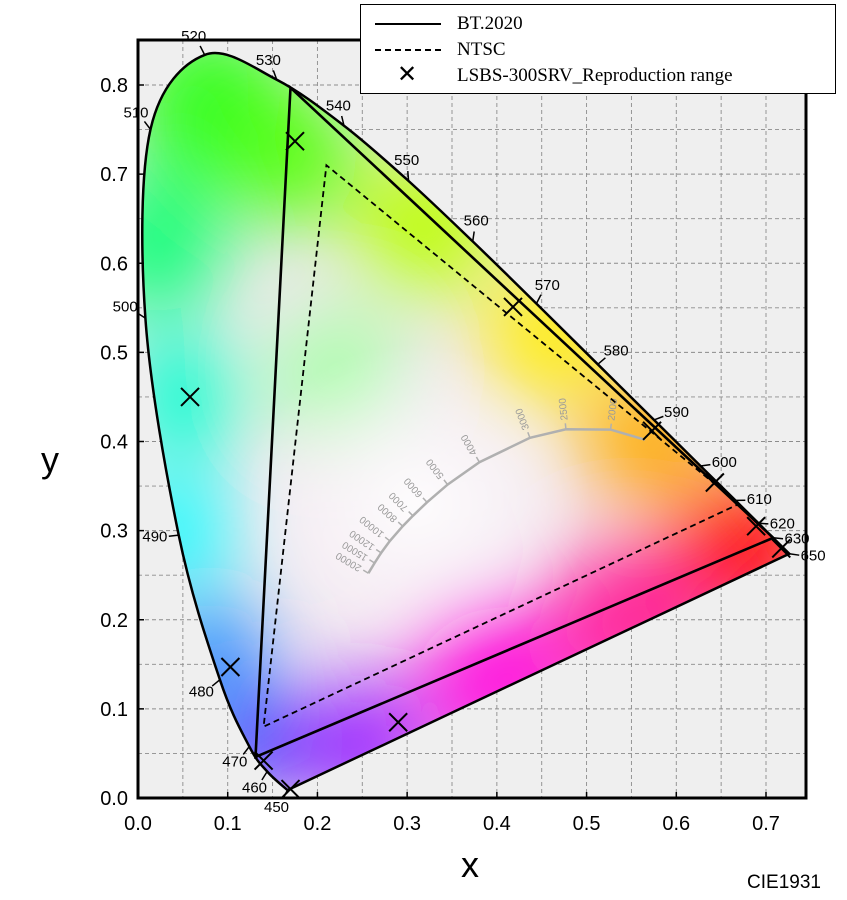 The image size is (847, 900). I want to click on wavelength-label: 630, so click(796, 539).